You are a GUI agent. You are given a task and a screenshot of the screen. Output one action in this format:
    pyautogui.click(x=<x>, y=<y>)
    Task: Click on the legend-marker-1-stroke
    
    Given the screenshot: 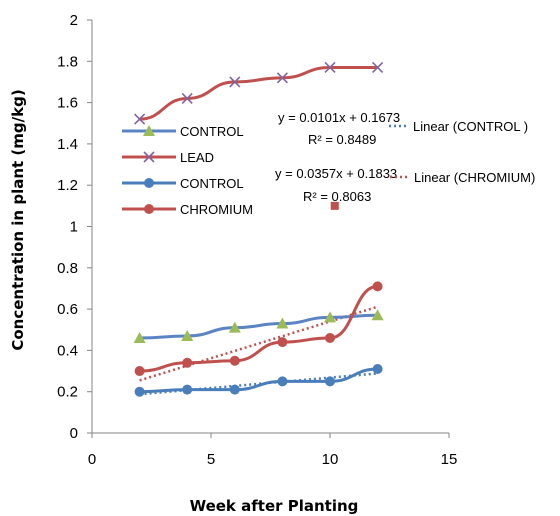 What is the action you would take?
    pyautogui.click(x=149, y=157)
    